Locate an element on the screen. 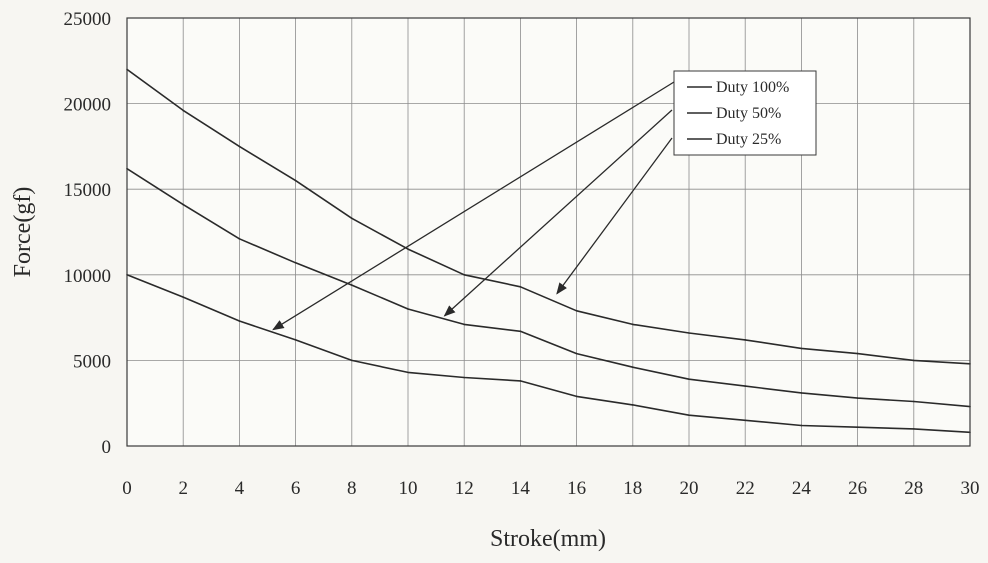 This screenshot has height=563, width=988. y-tick-label: 5000 is located at coordinates (92, 361).